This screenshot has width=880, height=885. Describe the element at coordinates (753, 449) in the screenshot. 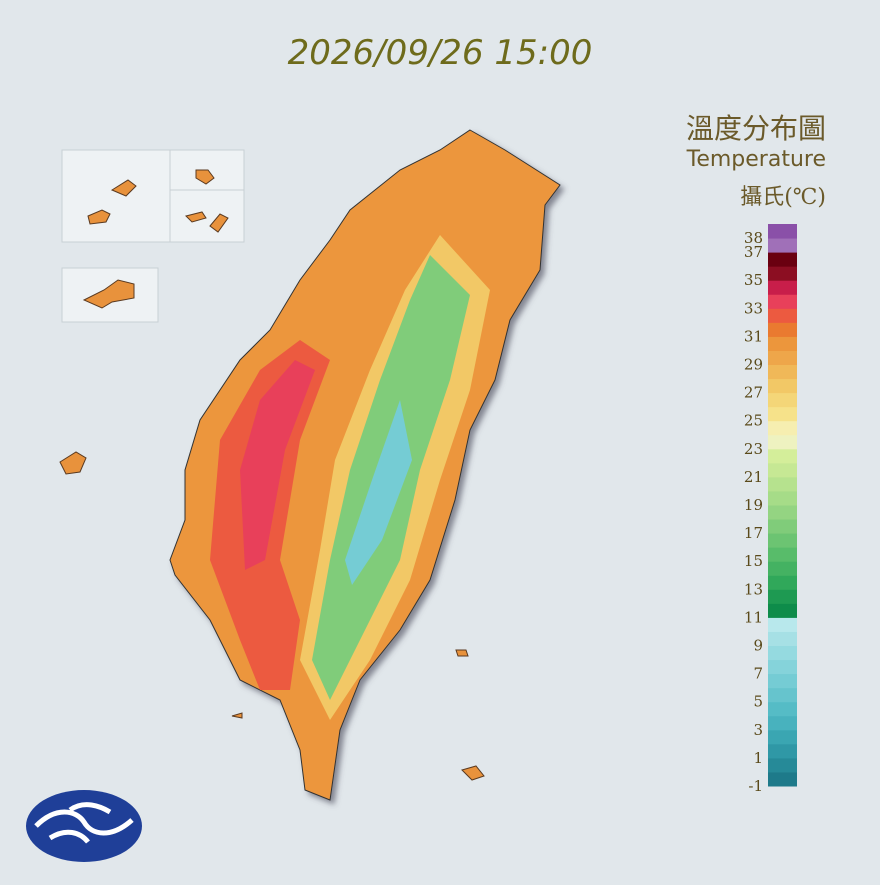

I see `legend-label: 23` at that location.